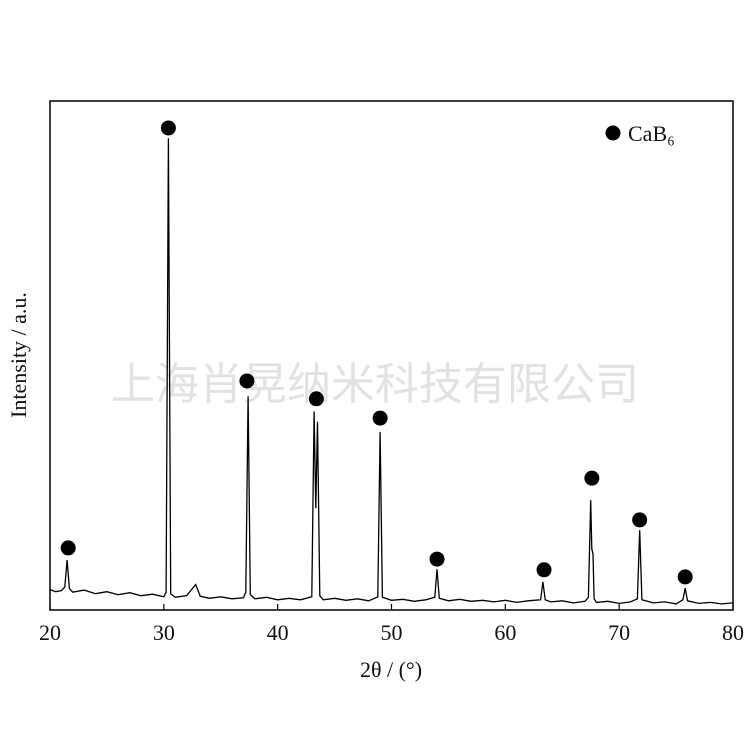 The height and width of the screenshot is (750, 750). What do you see at coordinates (278, 632) in the screenshot?
I see `x-tick-label: 40` at bounding box center [278, 632].